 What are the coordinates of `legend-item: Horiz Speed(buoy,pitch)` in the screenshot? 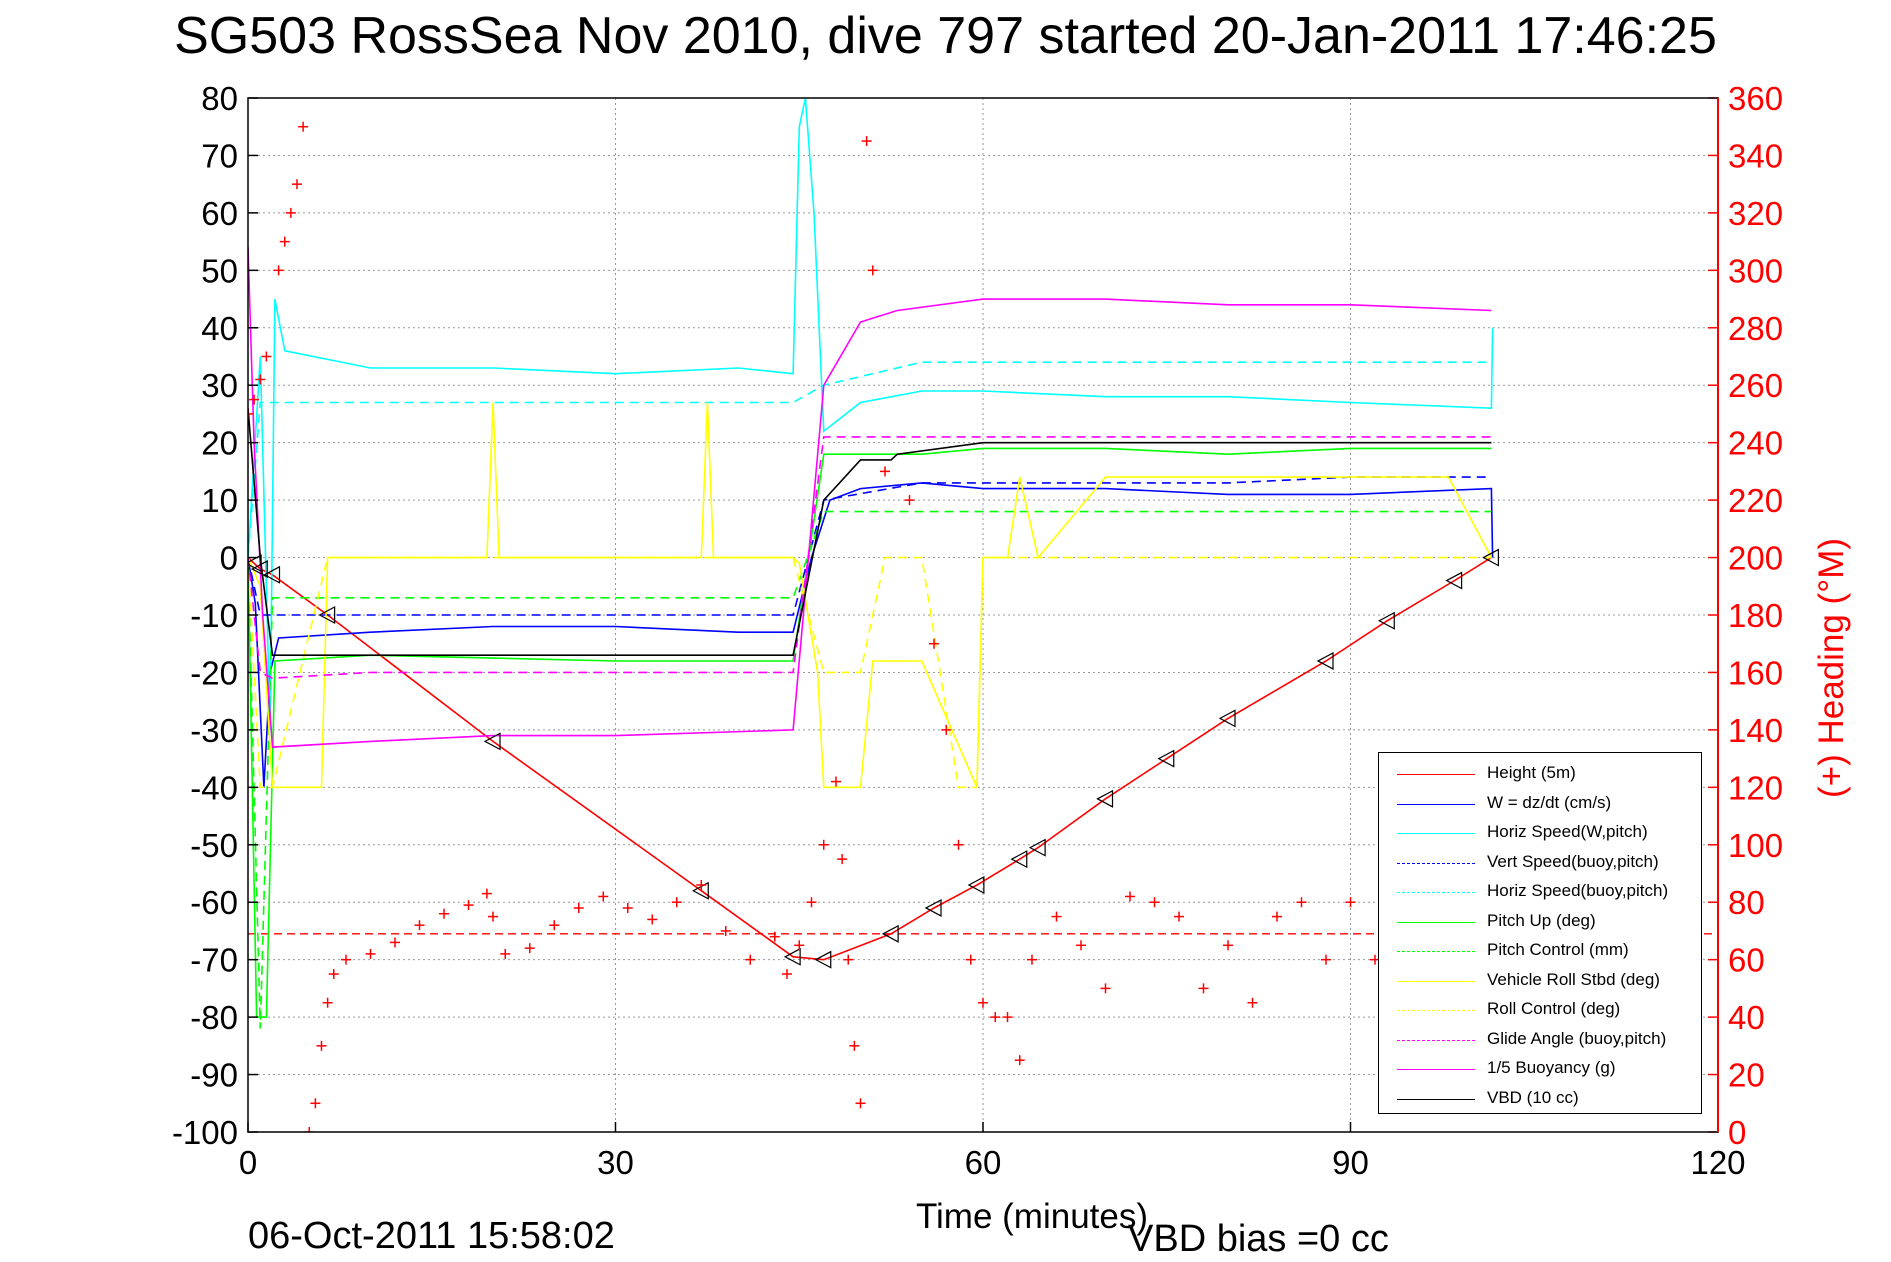 It's located at (1540, 893).